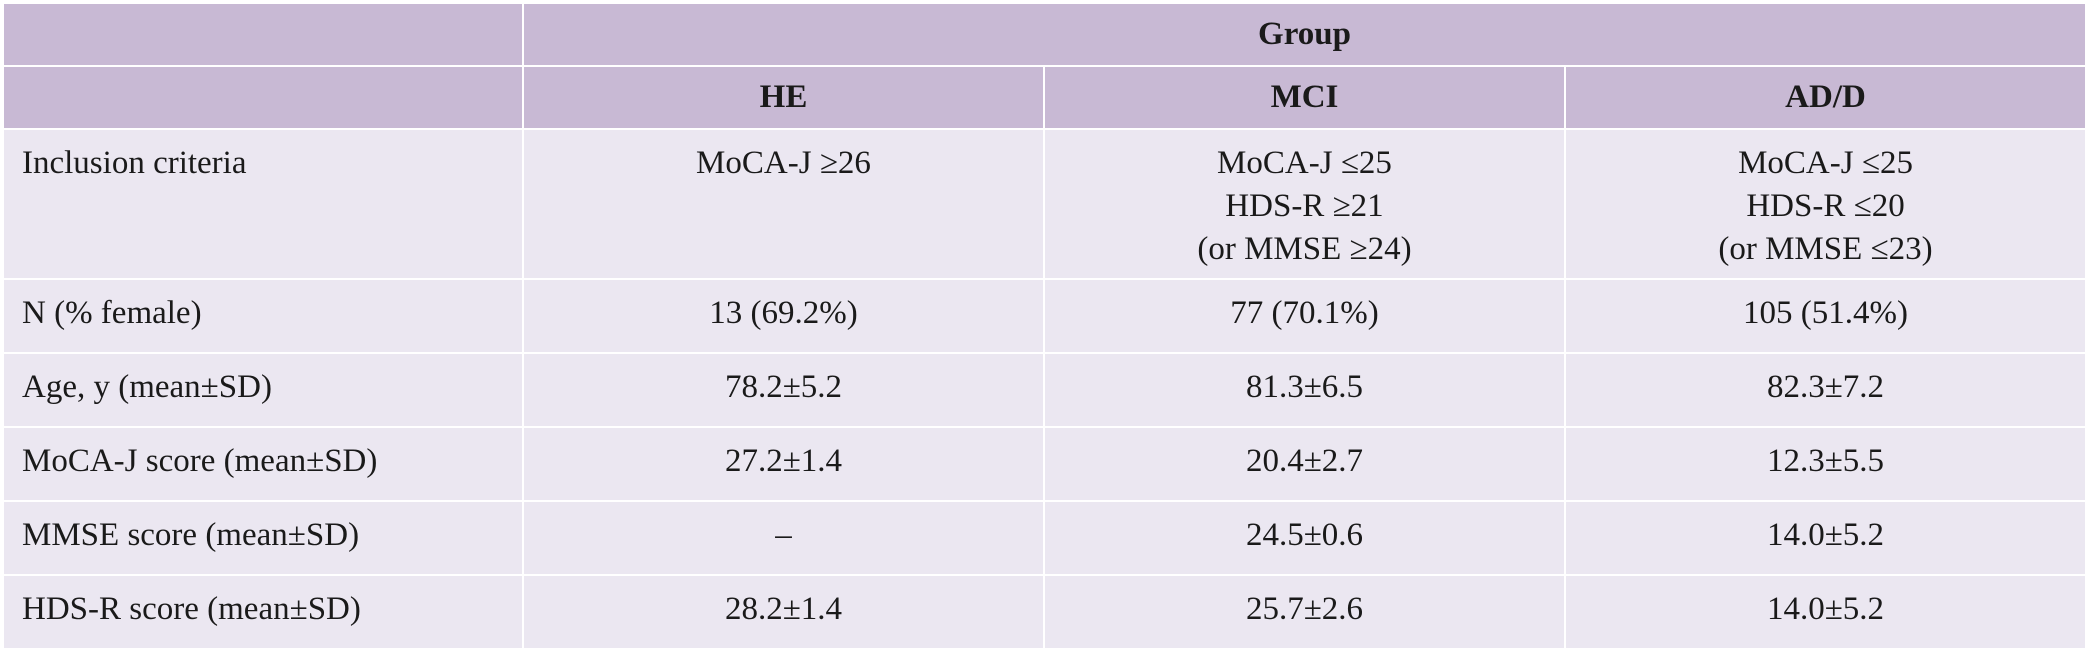  What do you see at coordinates (1304, 97) in the screenshot?
I see `column-header-mci: MCI` at bounding box center [1304, 97].